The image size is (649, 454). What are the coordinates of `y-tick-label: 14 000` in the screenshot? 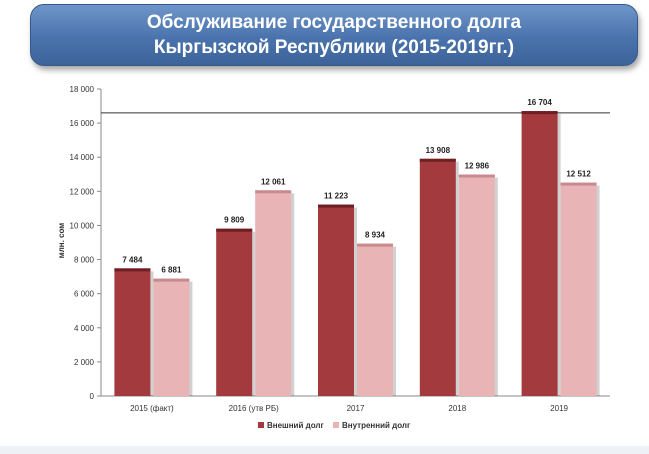 It's located at (82, 157).